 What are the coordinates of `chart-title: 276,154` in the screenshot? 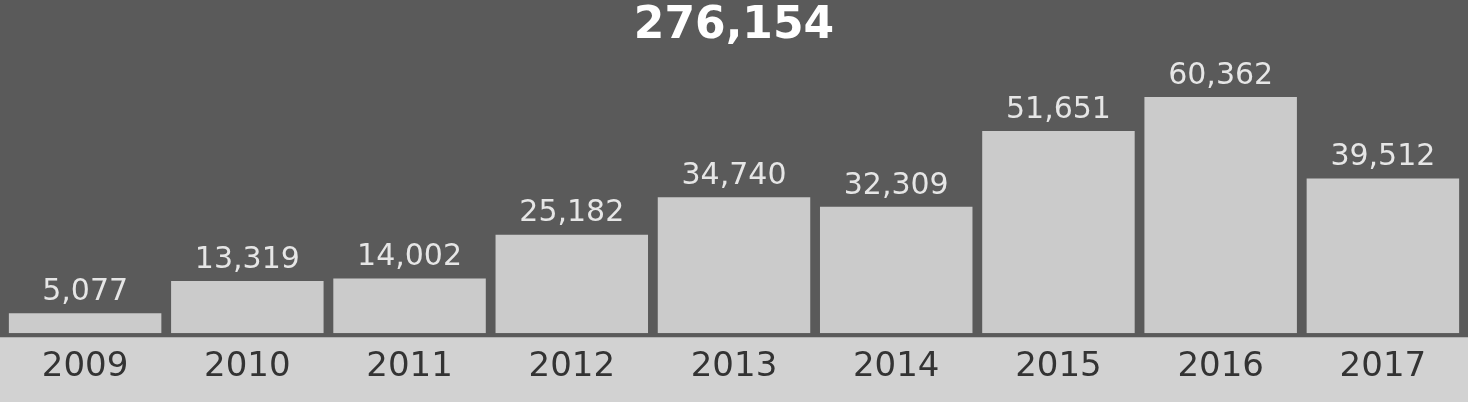 It's located at (734, 24).